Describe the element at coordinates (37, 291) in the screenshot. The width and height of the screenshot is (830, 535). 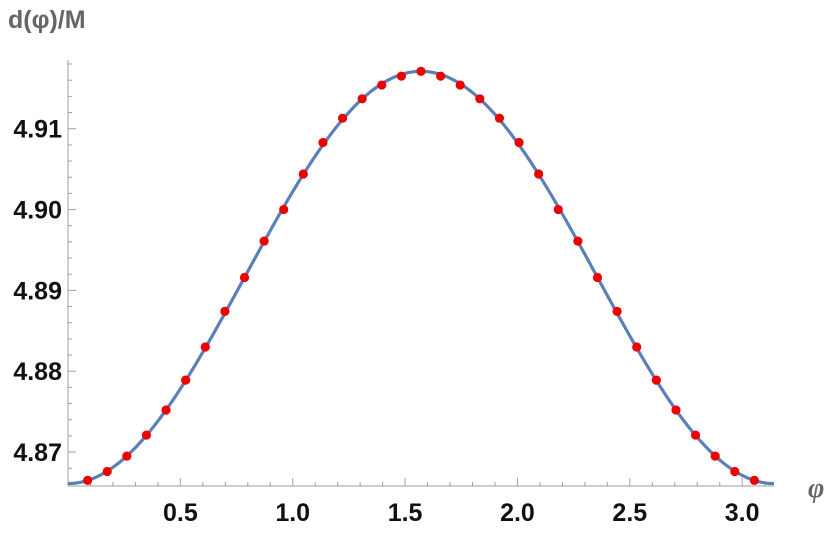
I see `y-tick-label: 4.89` at that location.